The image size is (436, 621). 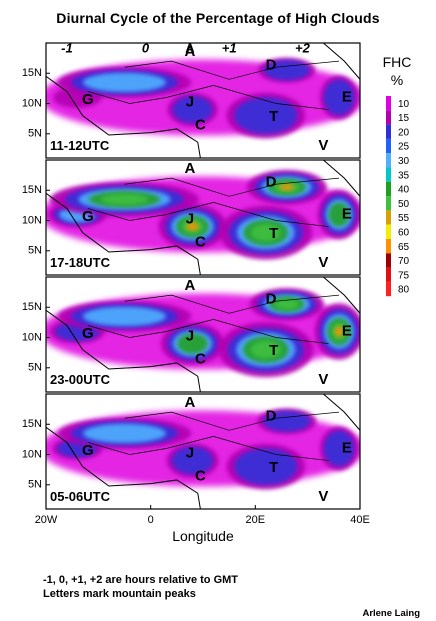 What do you see at coordinates (404, 204) in the screenshot?
I see `legend-label: 50` at bounding box center [404, 204].